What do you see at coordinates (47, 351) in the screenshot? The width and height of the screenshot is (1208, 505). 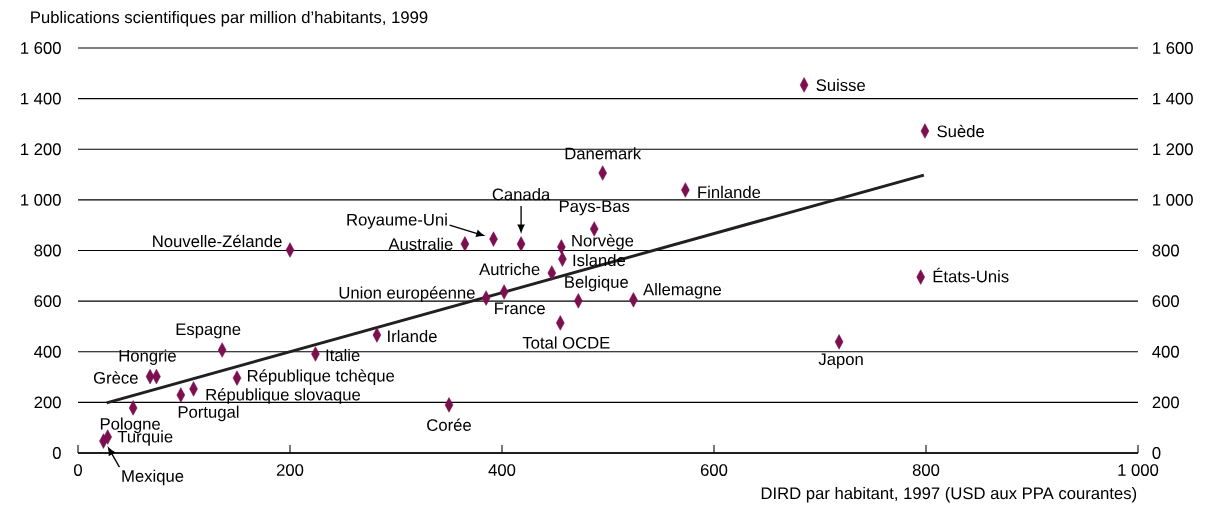 I see `y-tick-label: 400` at bounding box center [47, 351].